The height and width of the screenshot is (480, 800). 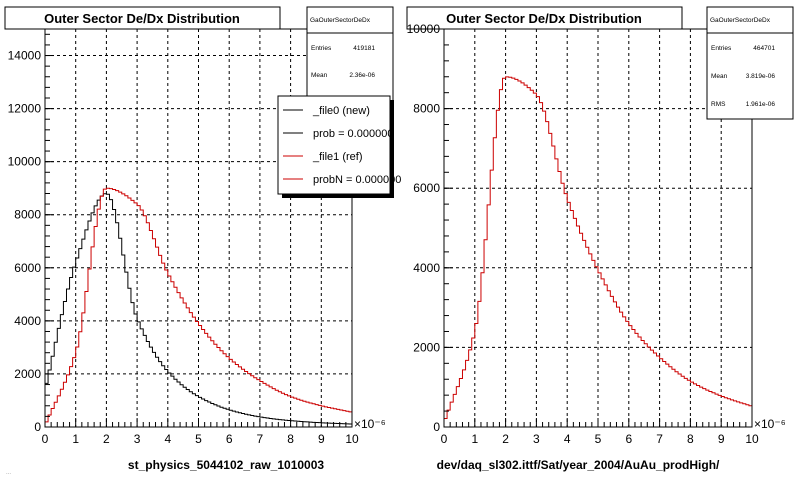 I want to click on left-stats-mean-label: Mean, so click(x=319, y=75).